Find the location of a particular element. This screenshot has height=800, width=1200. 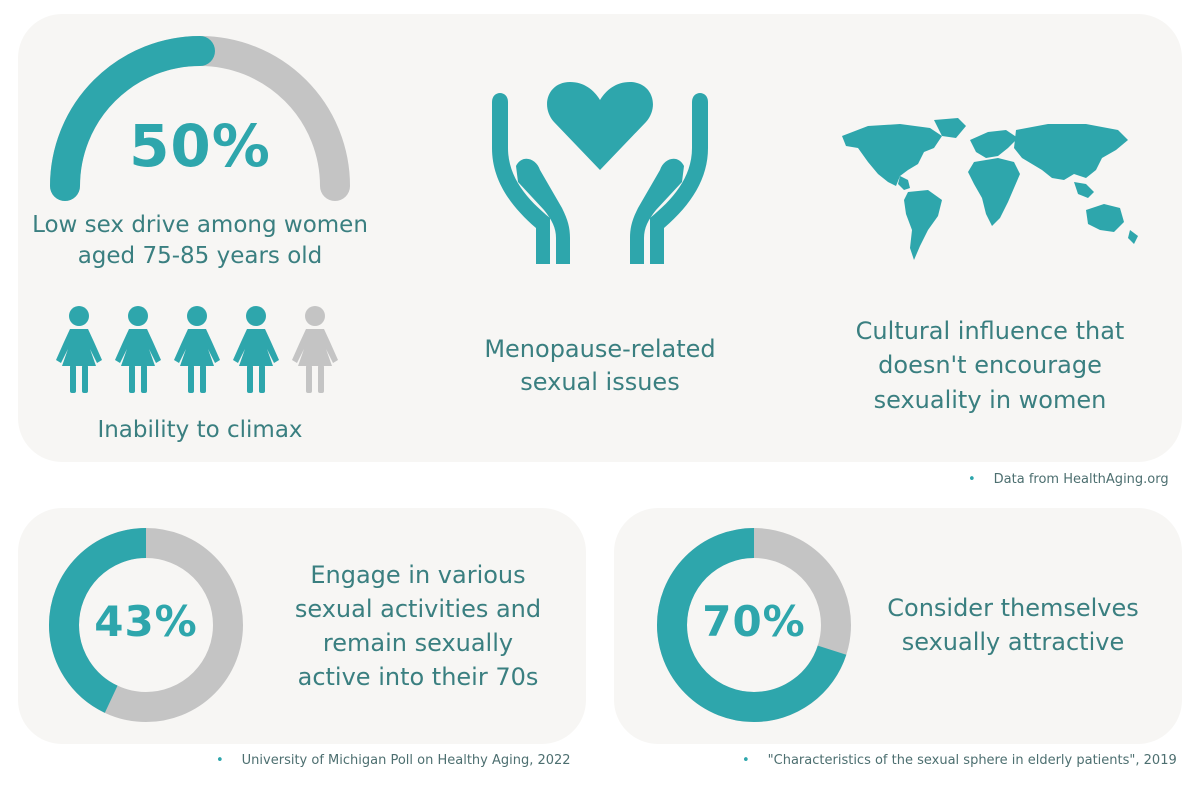

menopause-line1: Menopause-related is located at coordinates (600, 349).